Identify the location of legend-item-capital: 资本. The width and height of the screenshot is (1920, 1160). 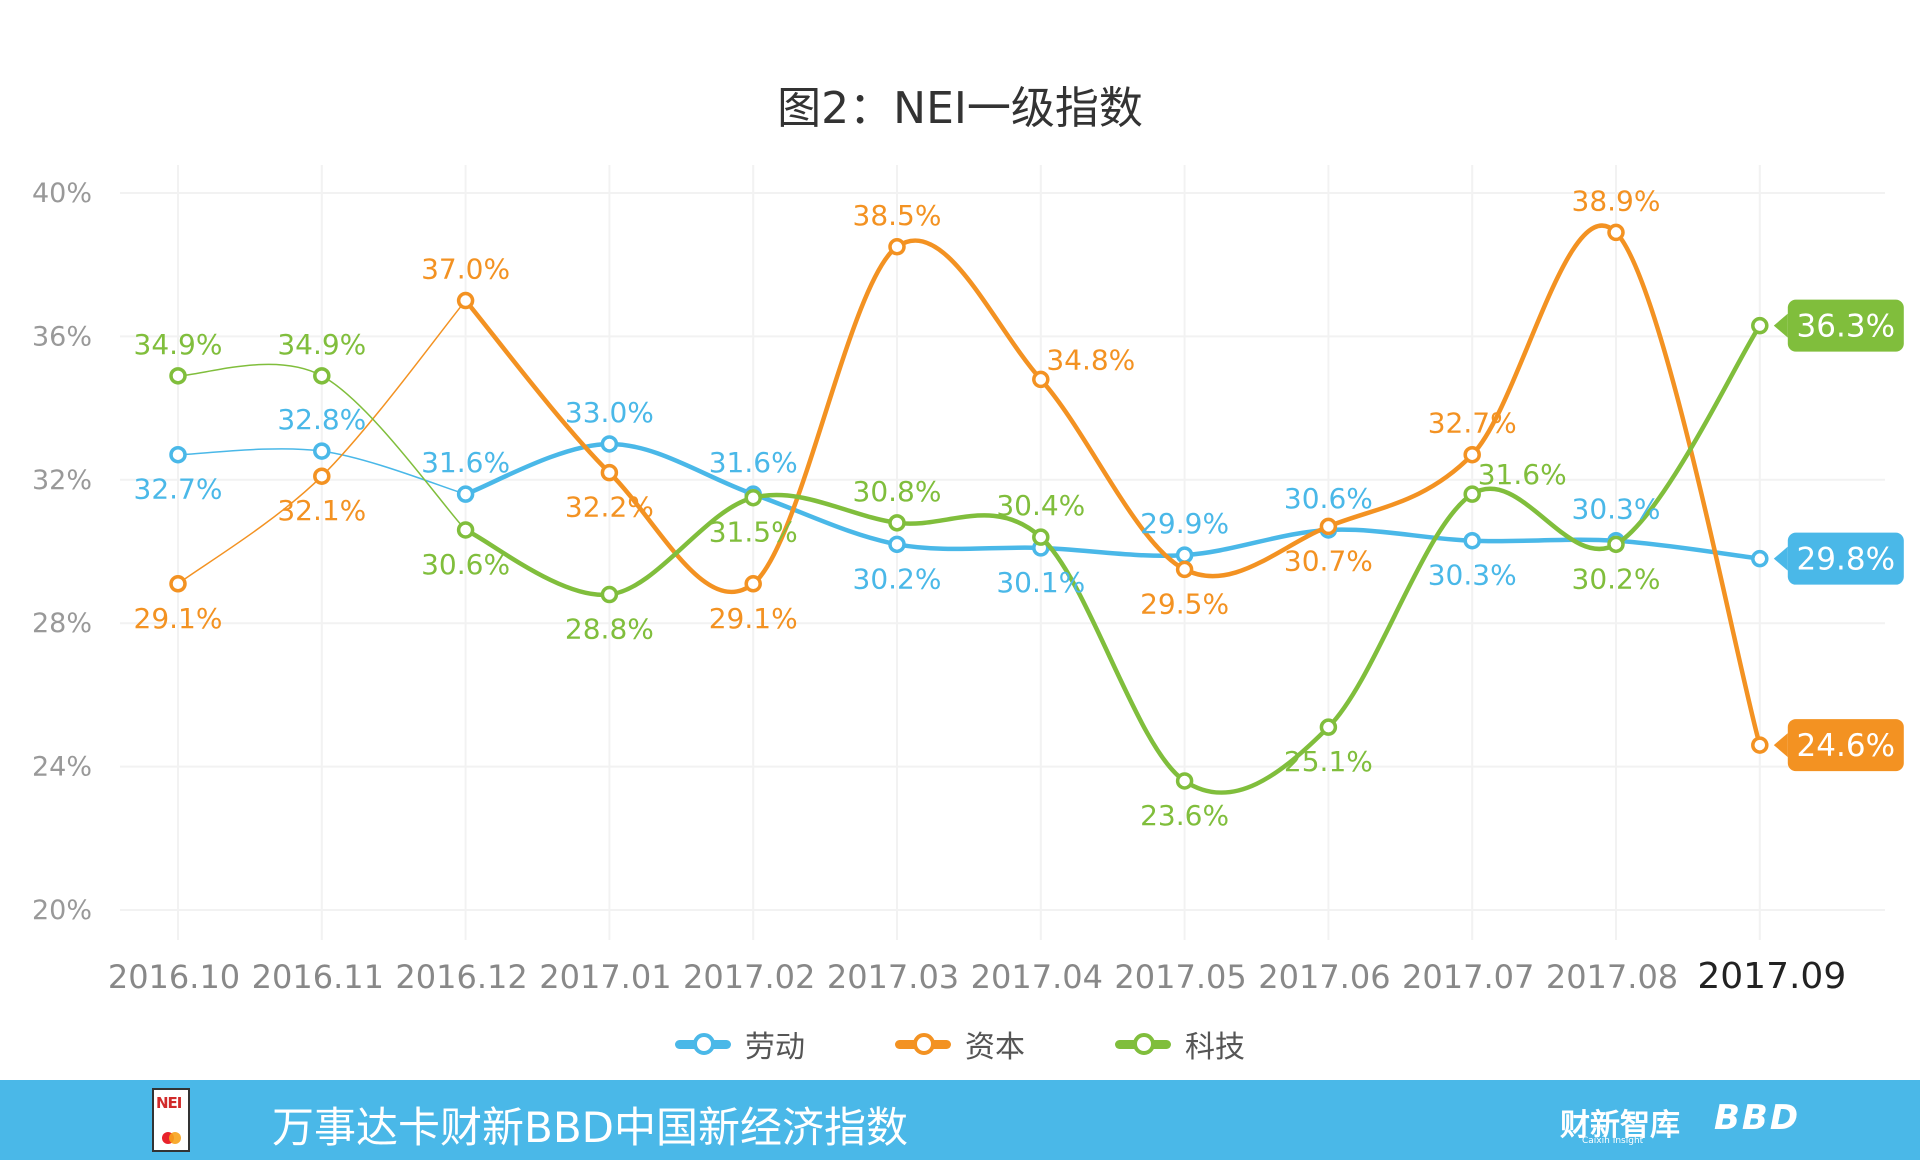
(960, 1044).